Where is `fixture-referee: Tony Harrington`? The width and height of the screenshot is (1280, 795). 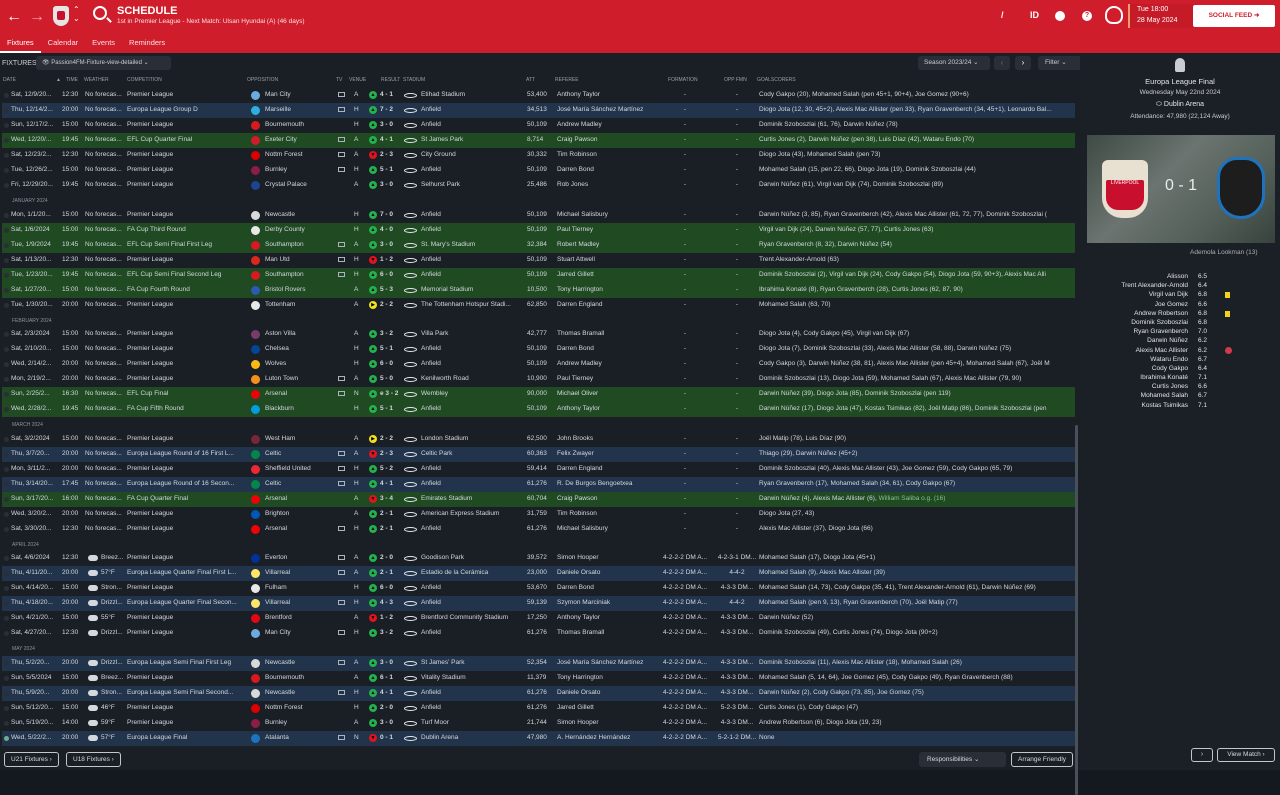 fixture-referee: Tony Harrington is located at coordinates (580, 677).